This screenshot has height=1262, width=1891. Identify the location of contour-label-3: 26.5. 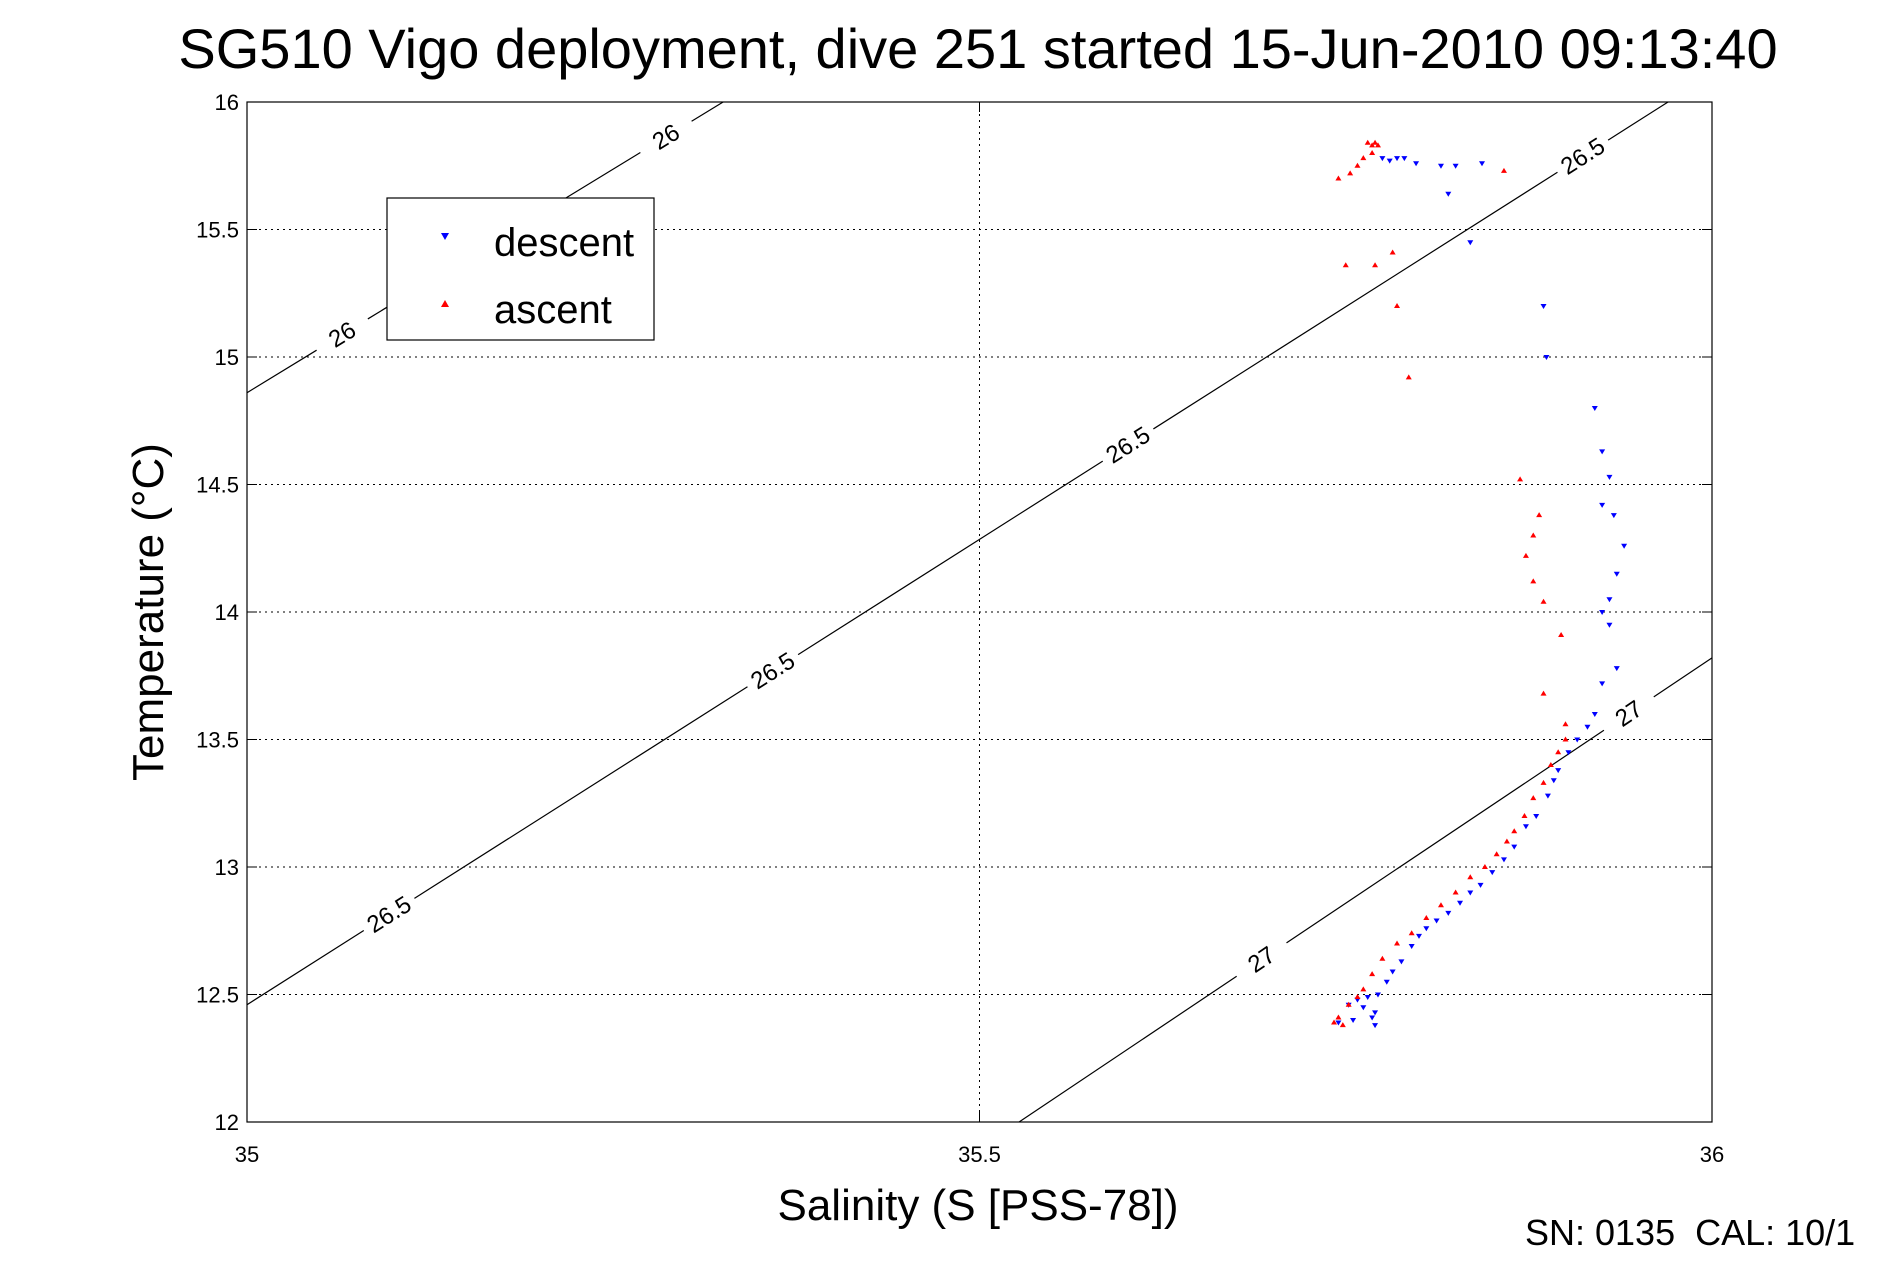
(773, 671).